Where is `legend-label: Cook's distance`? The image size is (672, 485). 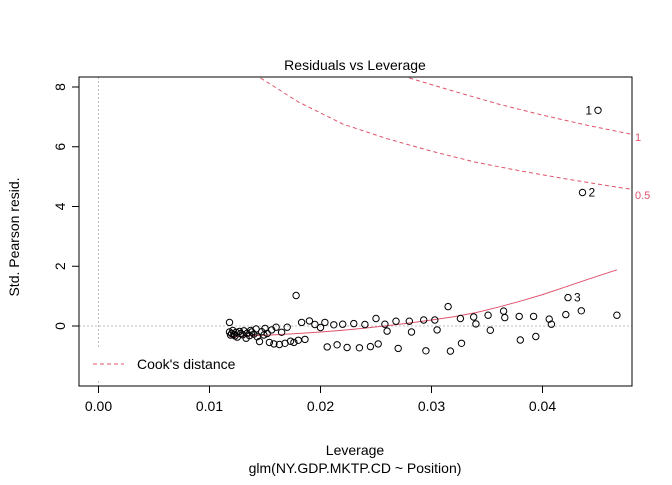 legend-label: Cook's distance is located at coordinates (186, 364).